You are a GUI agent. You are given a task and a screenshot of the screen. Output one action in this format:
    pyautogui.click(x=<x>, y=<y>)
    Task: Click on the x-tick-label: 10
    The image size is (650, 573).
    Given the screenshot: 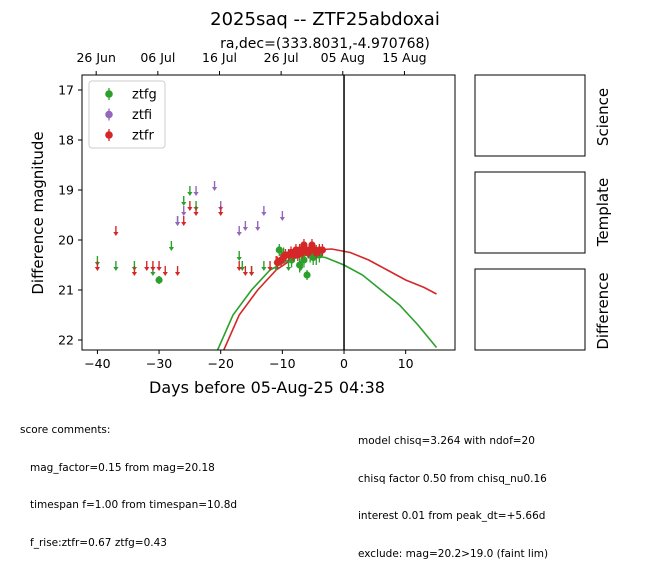 What is the action you would take?
    pyautogui.click(x=406, y=363)
    